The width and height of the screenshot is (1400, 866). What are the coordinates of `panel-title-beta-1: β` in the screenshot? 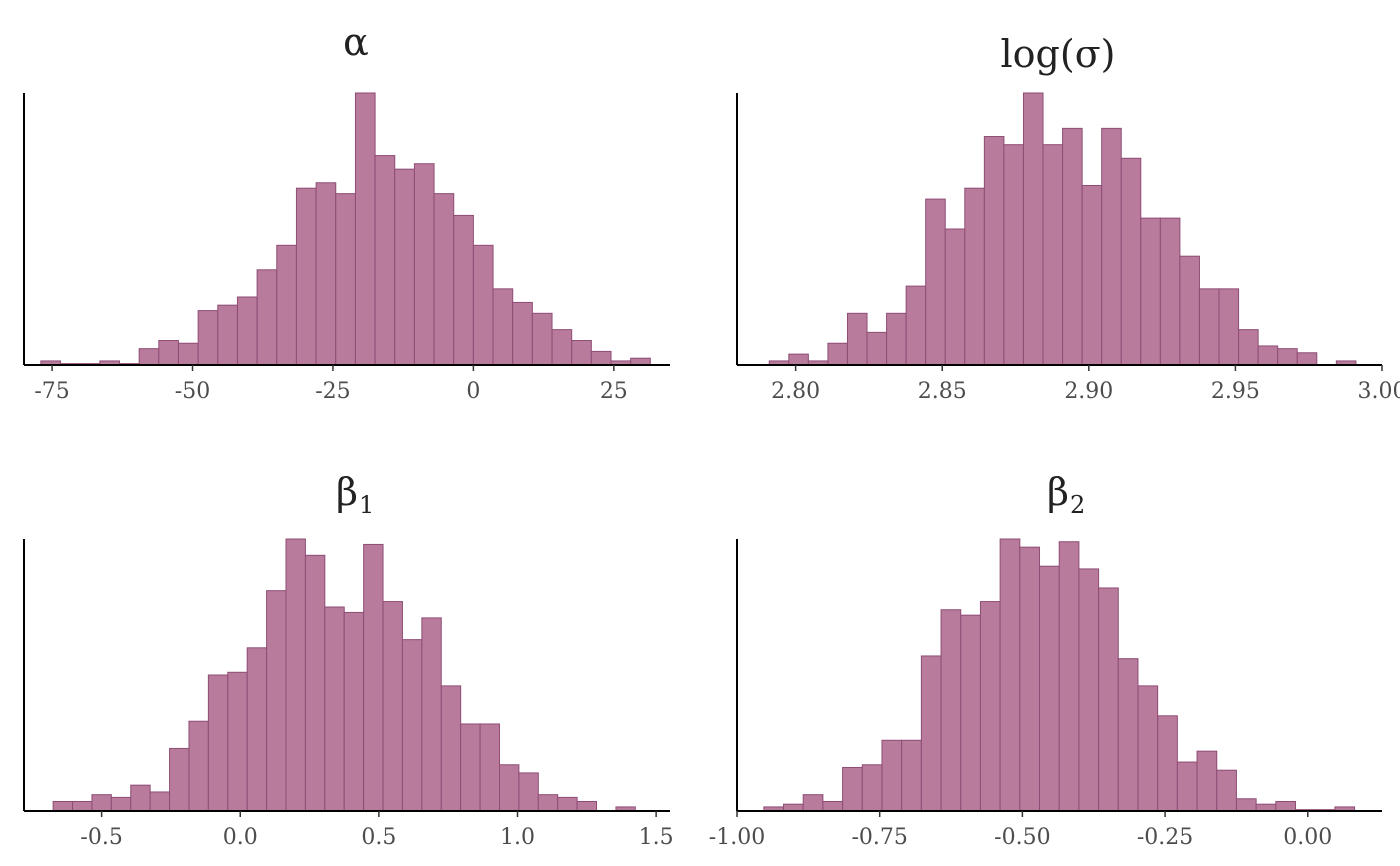 It's located at (347, 492).